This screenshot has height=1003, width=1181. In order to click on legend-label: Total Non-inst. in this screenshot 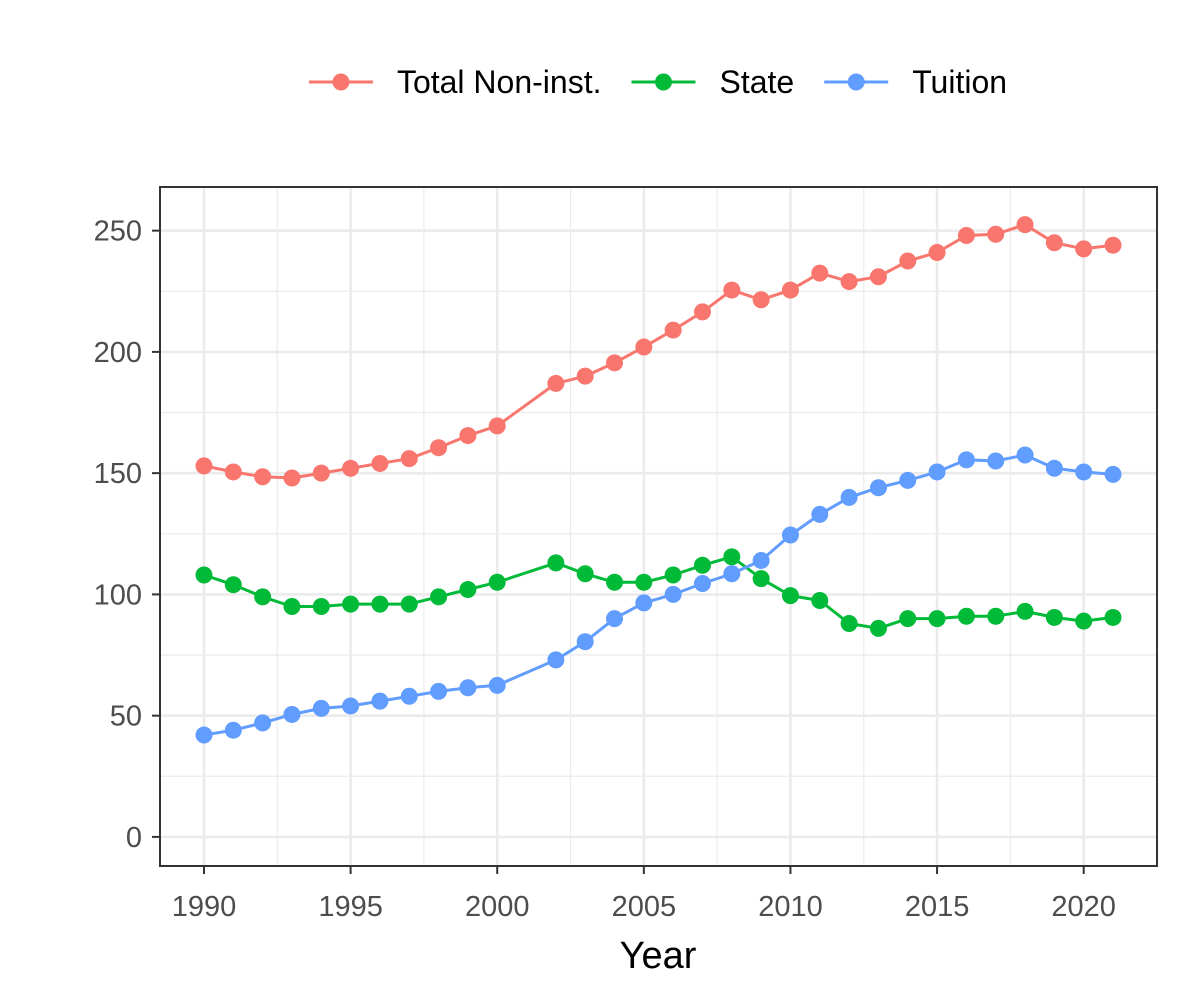, I will do `click(499, 82)`.